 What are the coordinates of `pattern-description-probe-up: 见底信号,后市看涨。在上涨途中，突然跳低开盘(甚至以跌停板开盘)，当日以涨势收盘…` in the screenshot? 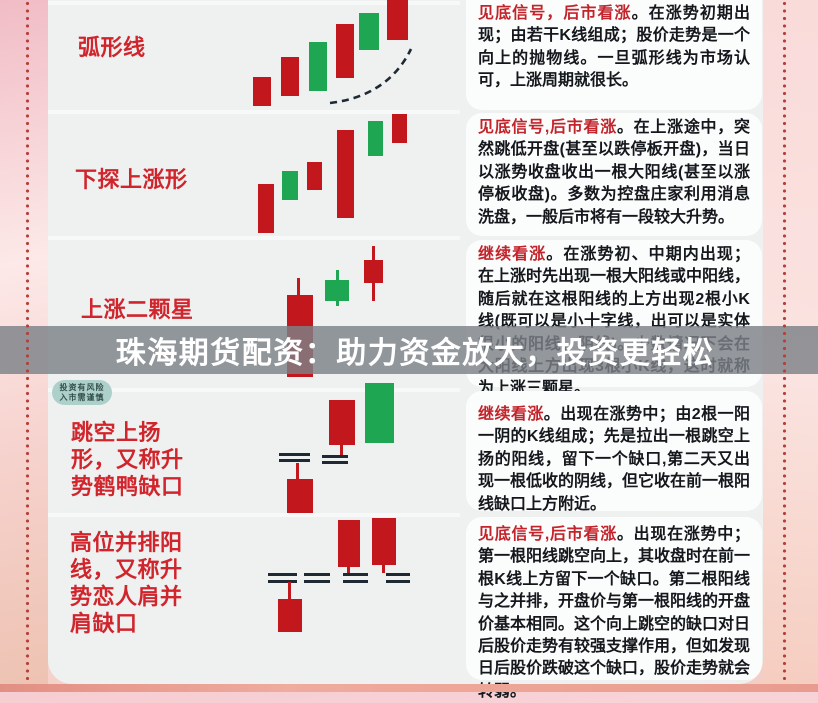 It's located at (614, 174).